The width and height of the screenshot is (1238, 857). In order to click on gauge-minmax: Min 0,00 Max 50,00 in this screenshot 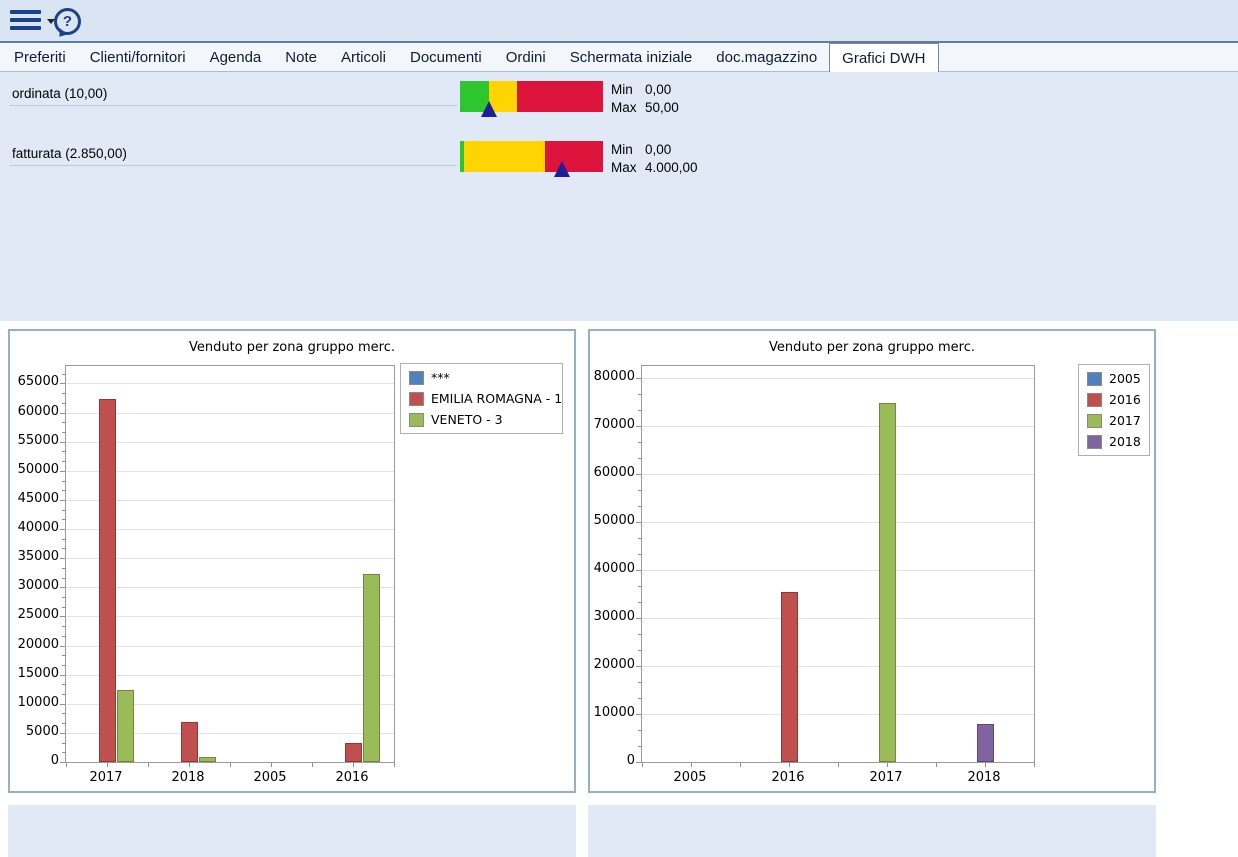, I will do `click(645, 99)`.